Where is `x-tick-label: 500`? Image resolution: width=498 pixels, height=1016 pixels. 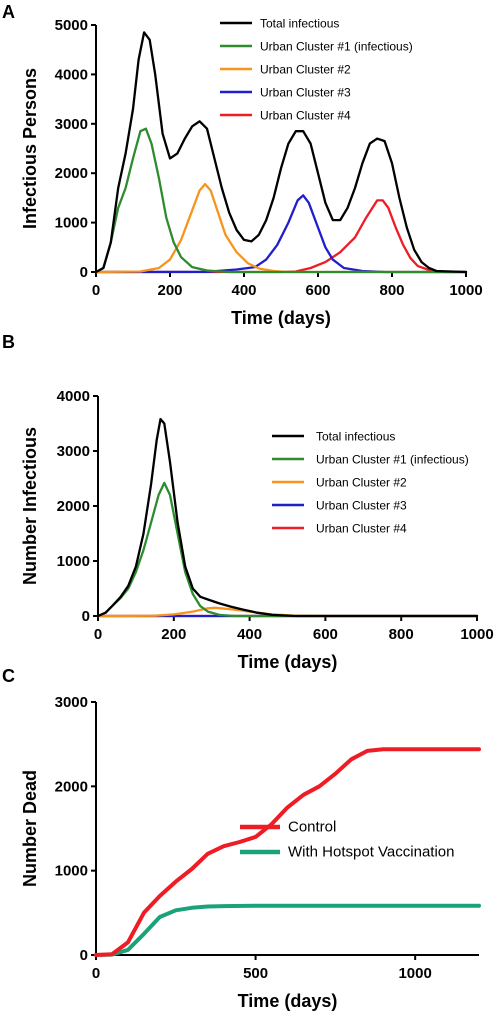 x-tick-label: 500 is located at coordinates (255, 973).